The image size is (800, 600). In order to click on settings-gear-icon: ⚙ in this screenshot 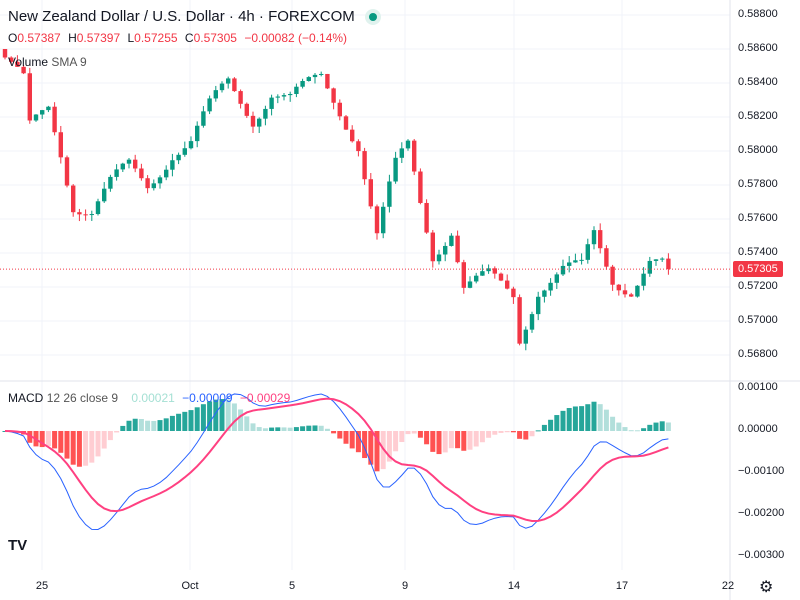, I will do `click(766, 587)`.